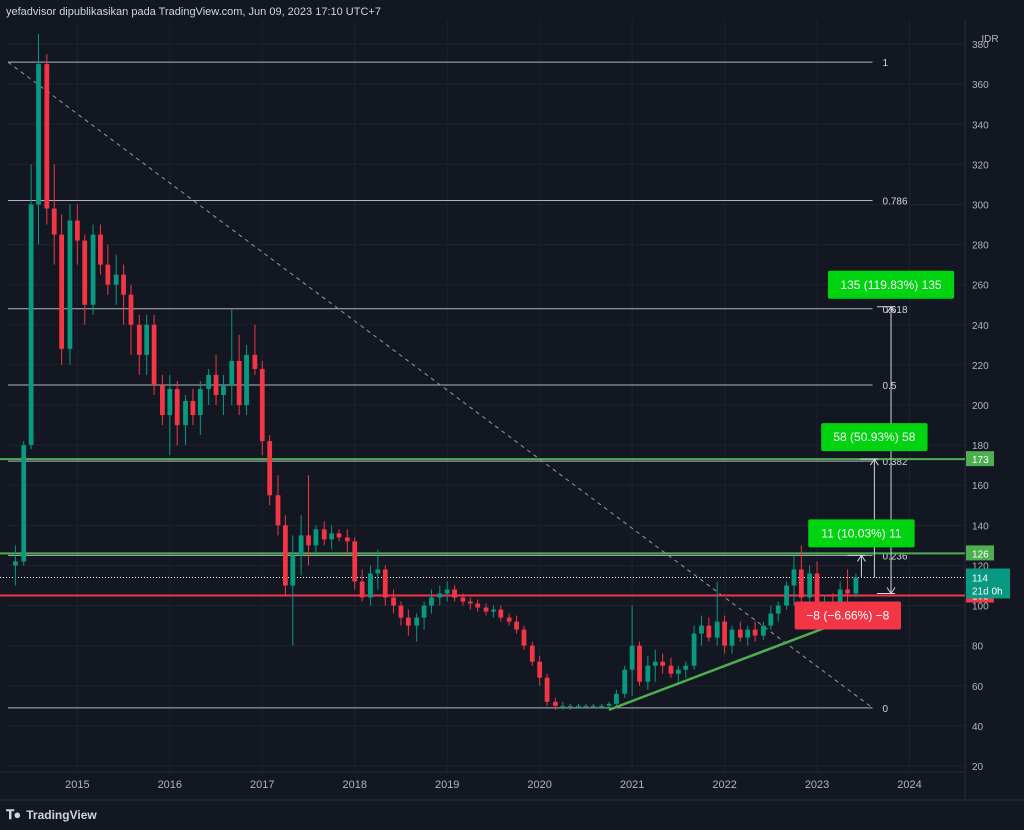 This screenshot has width=1024, height=830. Describe the element at coordinates (978, 647) in the screenshot. I see `y-tick-label: 80` at that location.